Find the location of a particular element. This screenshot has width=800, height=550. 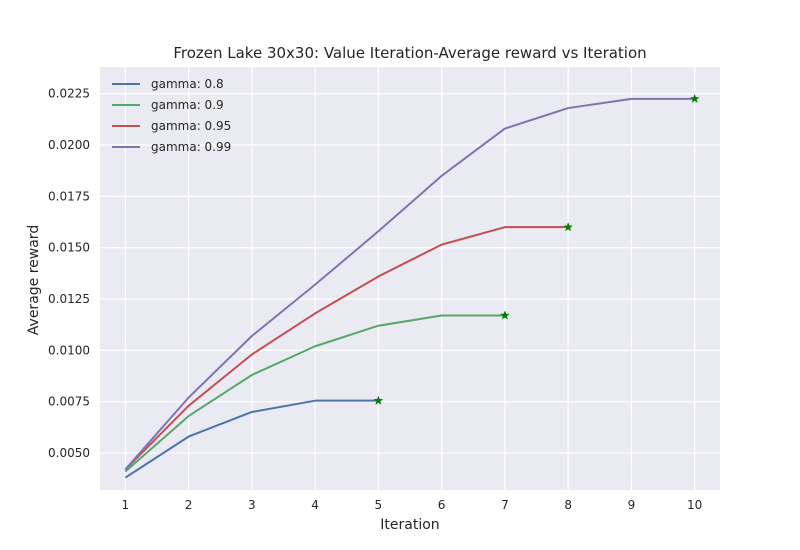

y-tick-label: 0.0100 is located at coordinates (69, 350).